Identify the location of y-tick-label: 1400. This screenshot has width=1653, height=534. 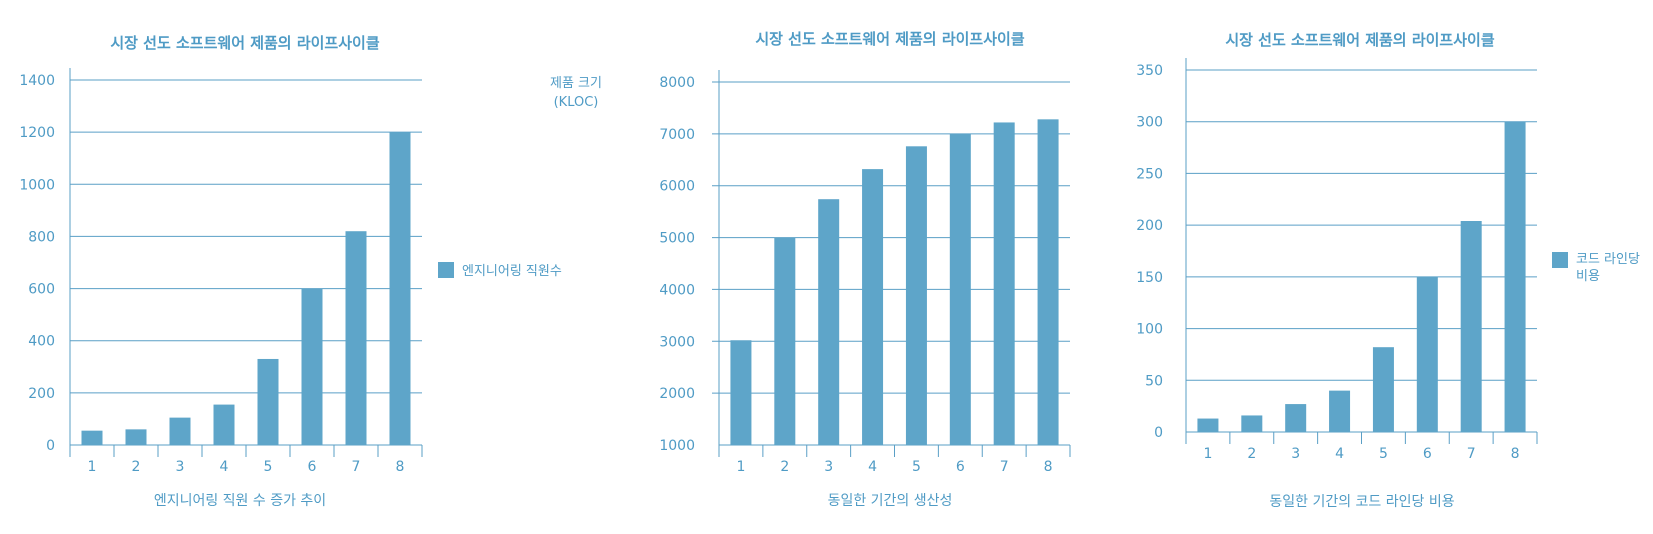
(37, 81).